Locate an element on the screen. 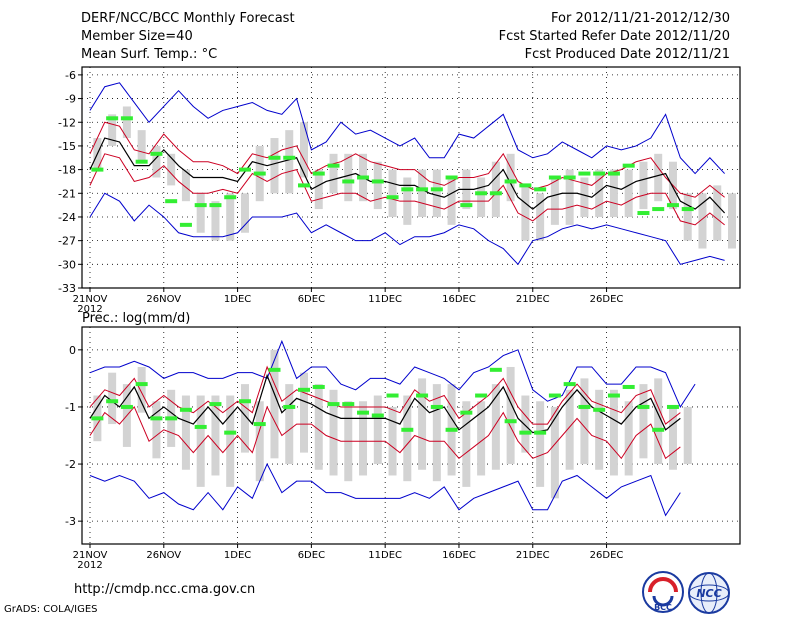 The image size is (800, 618). y-tick-label: -3 is located at coordinates (70, 521).